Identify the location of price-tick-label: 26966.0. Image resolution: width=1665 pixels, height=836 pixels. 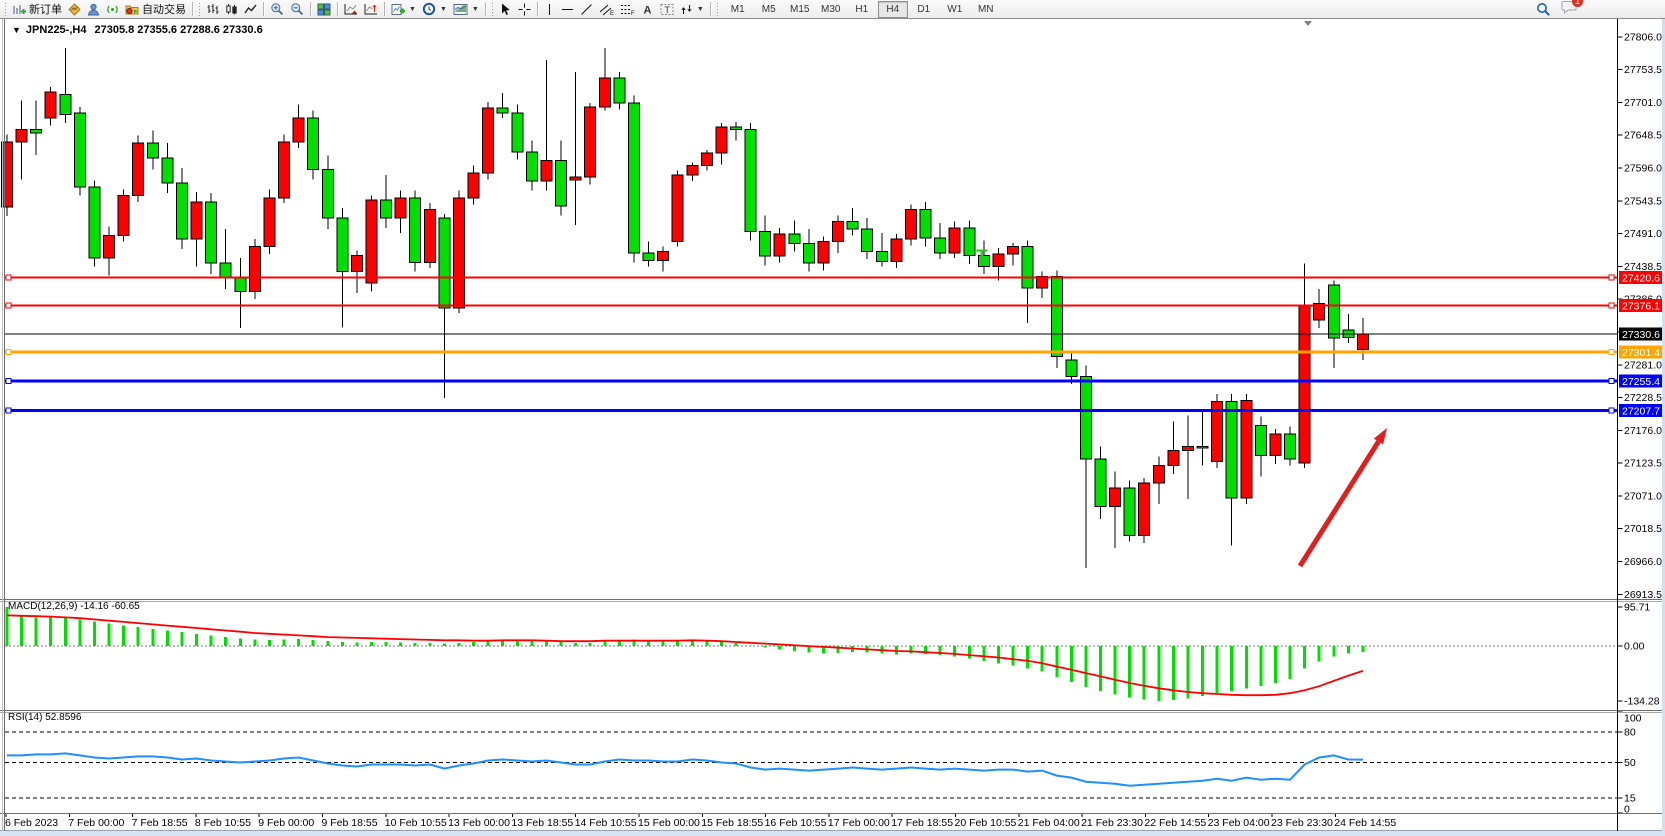
(1643, 562).